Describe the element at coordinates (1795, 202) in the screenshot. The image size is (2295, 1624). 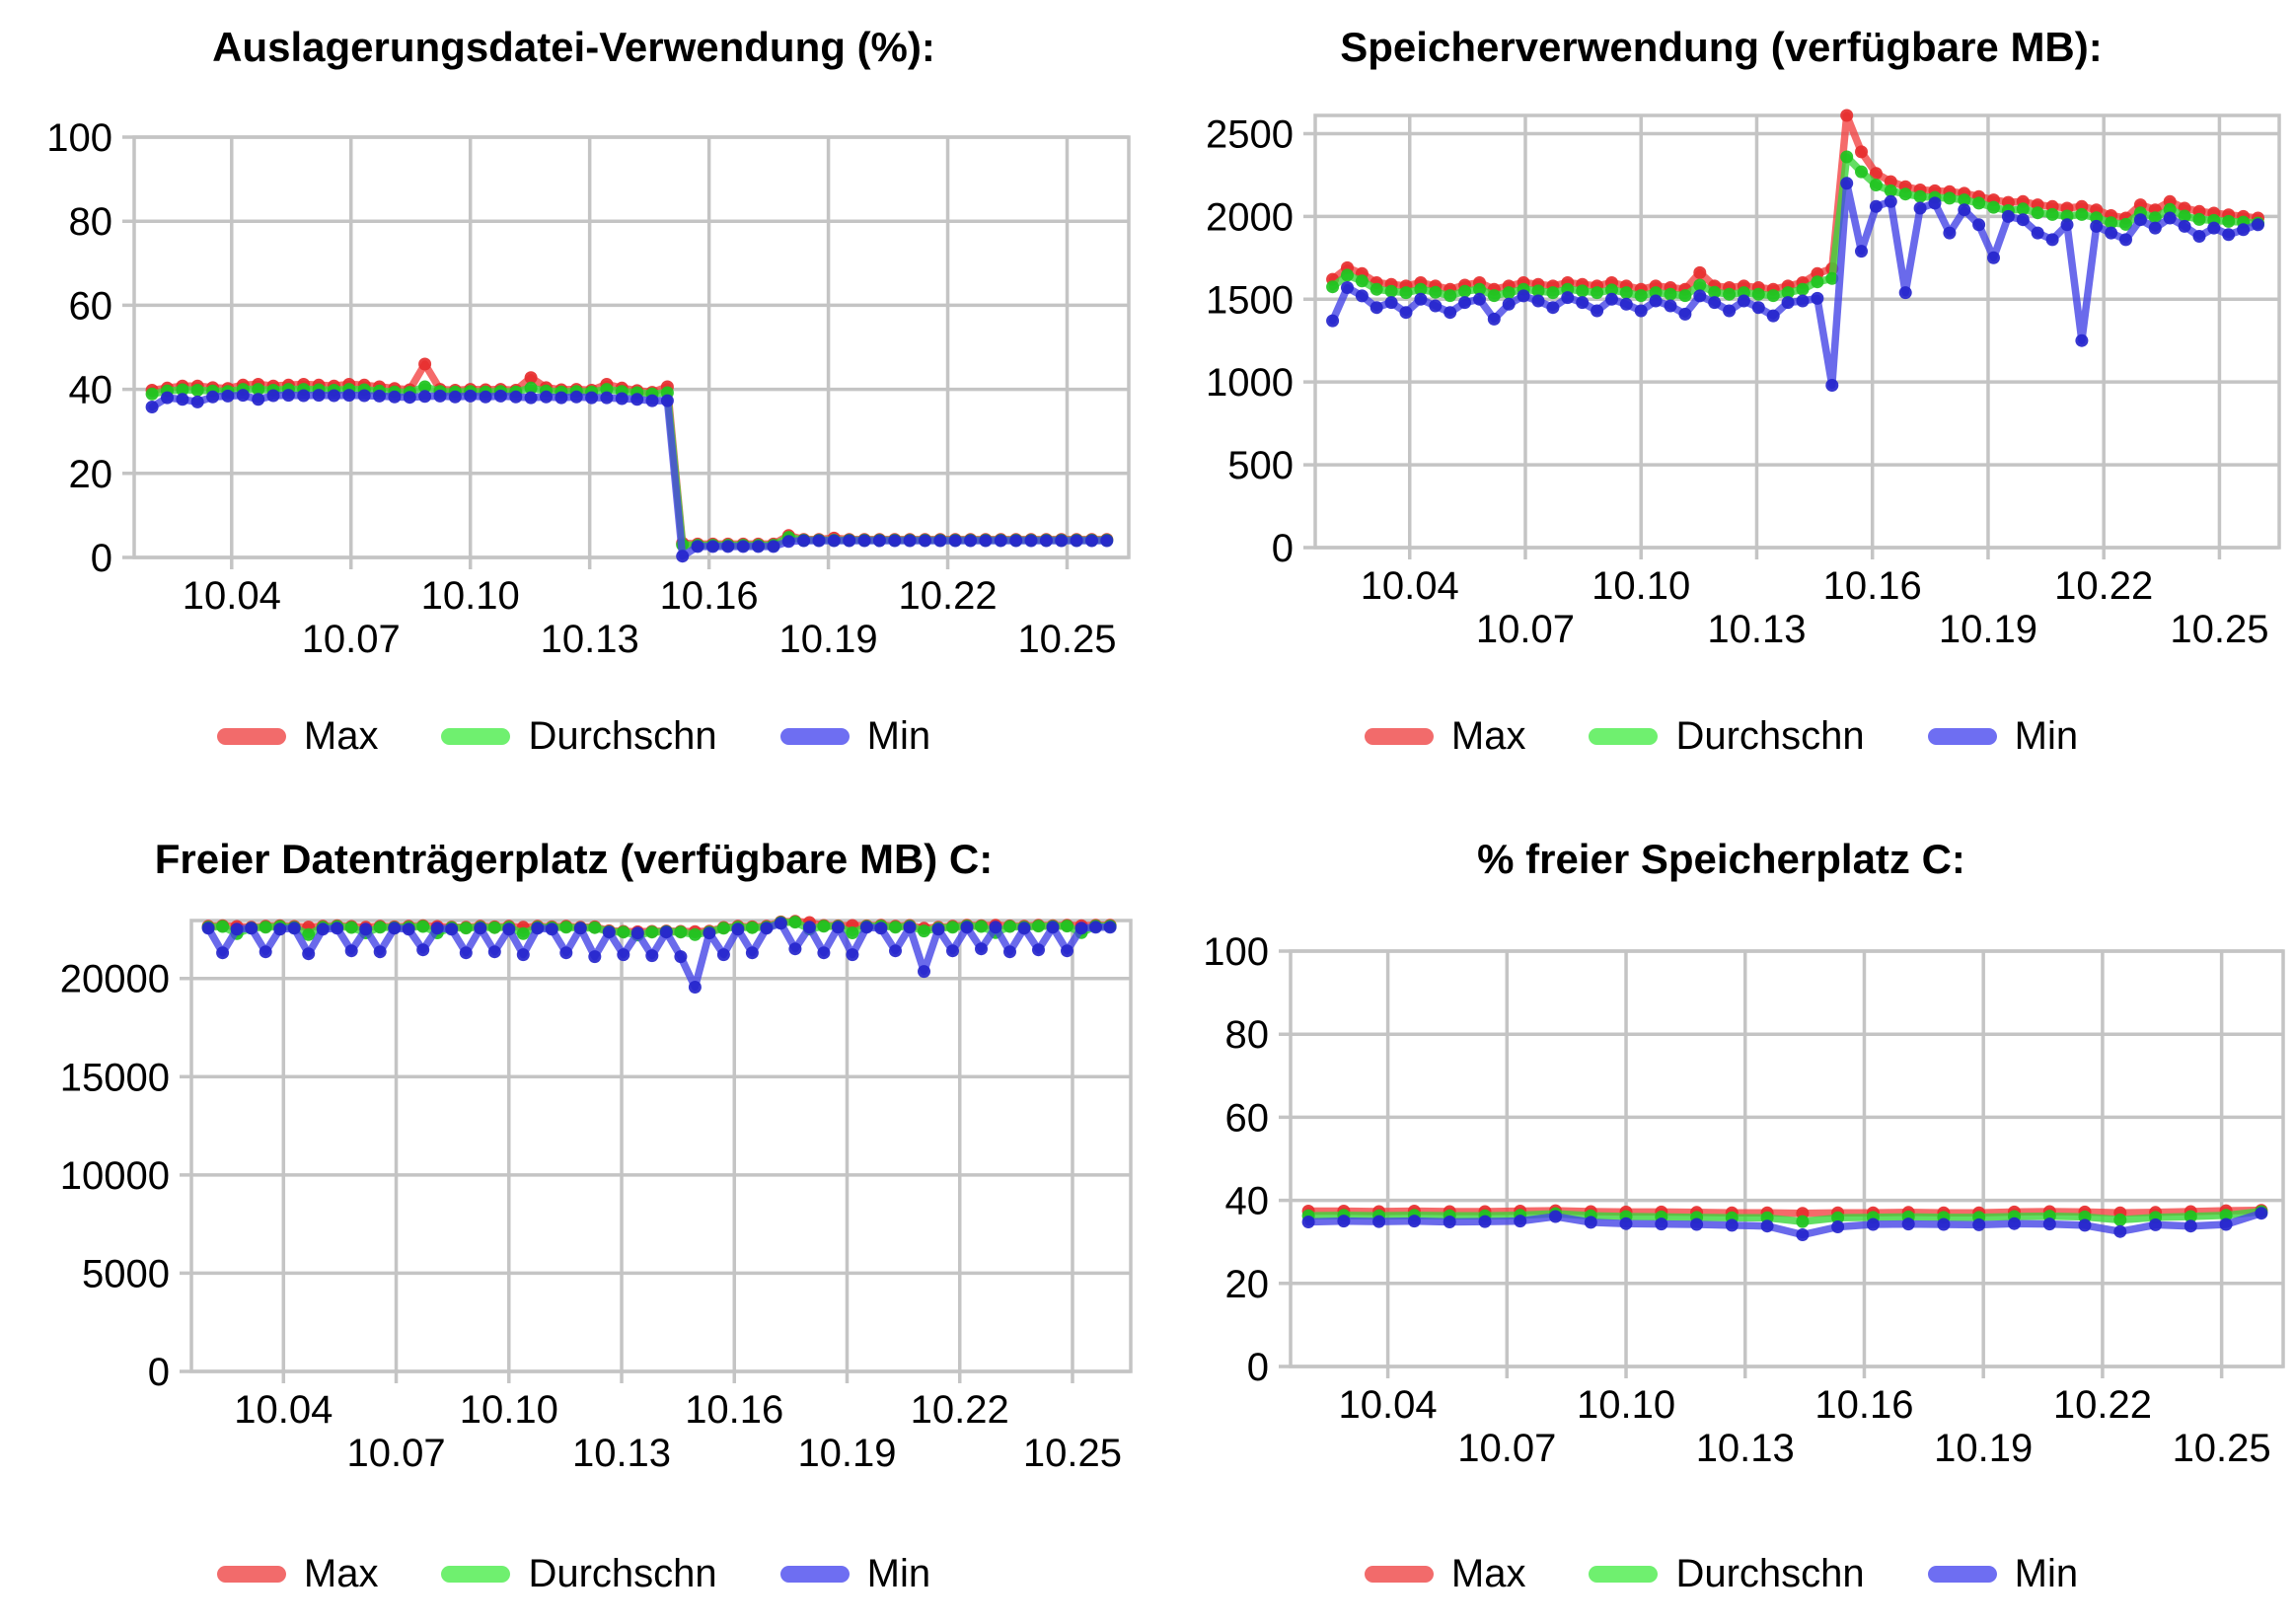
I see `series-max` at that location.